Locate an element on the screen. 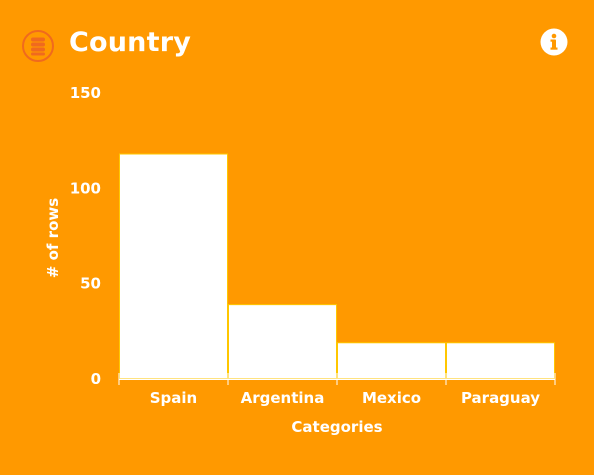 This screenshot has height=475, width=594. bar-mexico is located at coordinates (391, 361).